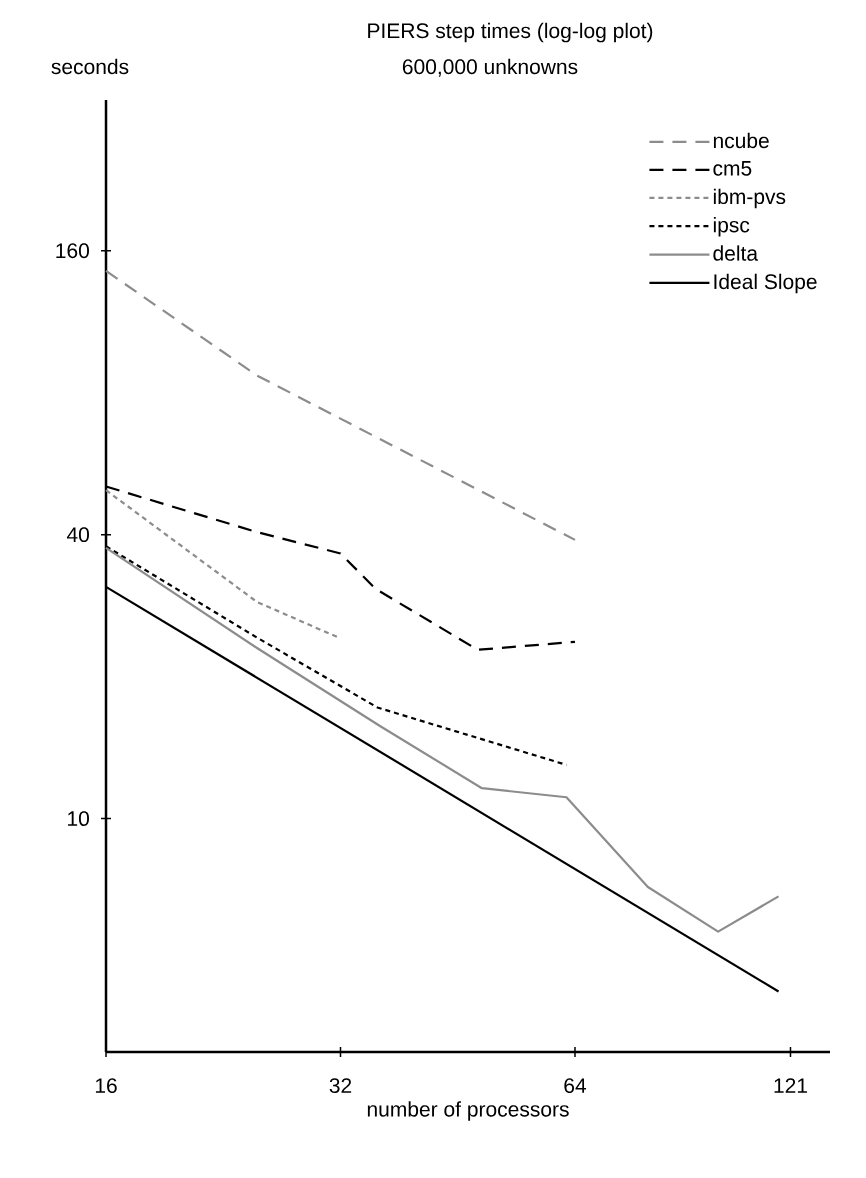 Image resolution: width=866 pixels, height=1178 pixels. Describe the element at coordinates (731, 227) in the screenshot. I see `legend-label: ipsc` at that location.